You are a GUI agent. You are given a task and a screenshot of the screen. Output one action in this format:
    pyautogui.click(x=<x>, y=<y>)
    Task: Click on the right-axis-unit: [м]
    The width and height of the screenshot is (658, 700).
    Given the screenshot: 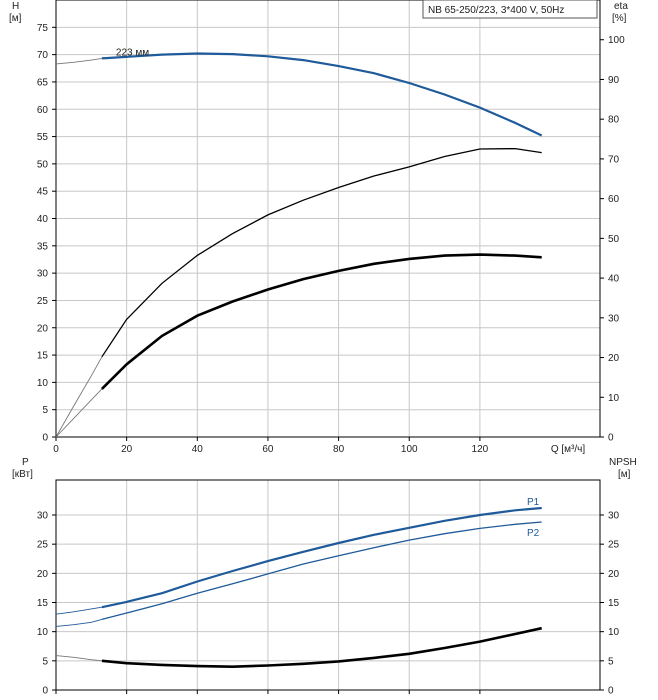 What is the action you would take?
    pyautogui.click(x=624, y=474)
    